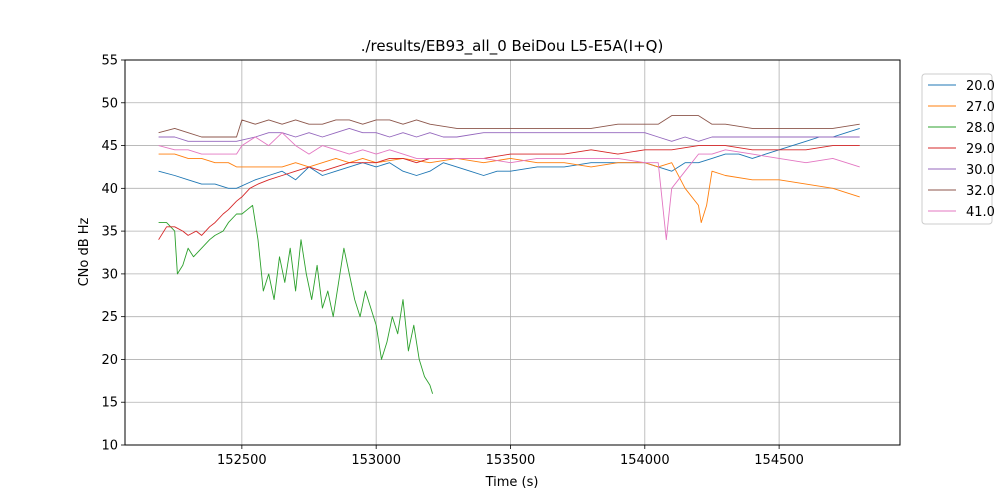 This screenshot has width=1000, height=500. Describe the element at coordinates (109, 360) in the screenshot. I see `y-tick-label: 20` at that location.